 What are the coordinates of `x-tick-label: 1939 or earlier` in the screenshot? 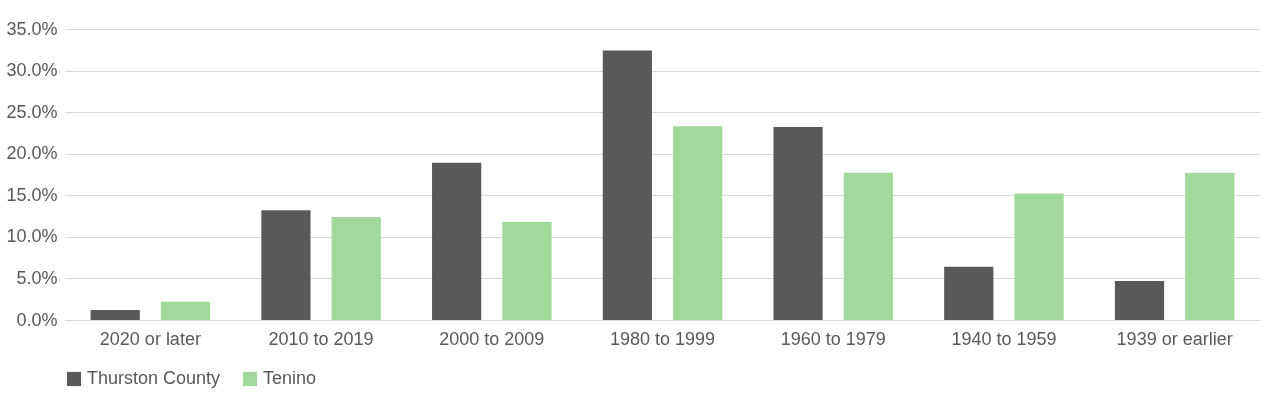 It's located at (1174, 338).